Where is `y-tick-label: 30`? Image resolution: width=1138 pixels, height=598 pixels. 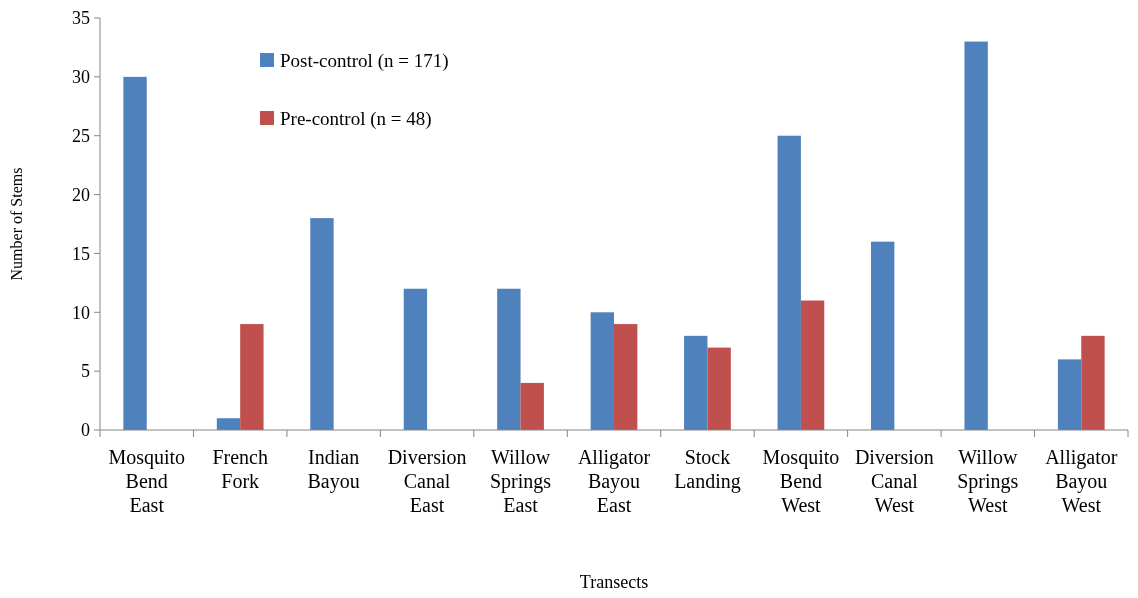
y-tick-label: 30 is located at coordinates (81, 77).